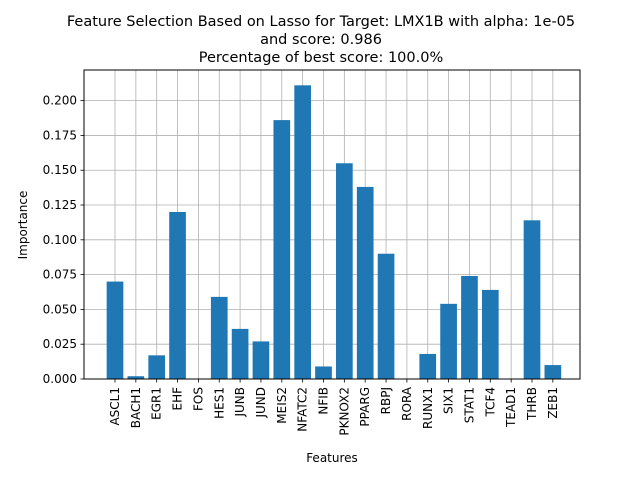 The image size is (640, 480). Describe the element at coordinates (60, 344) in the screenshot. I see `y-tick-label: 0.025` at that location.